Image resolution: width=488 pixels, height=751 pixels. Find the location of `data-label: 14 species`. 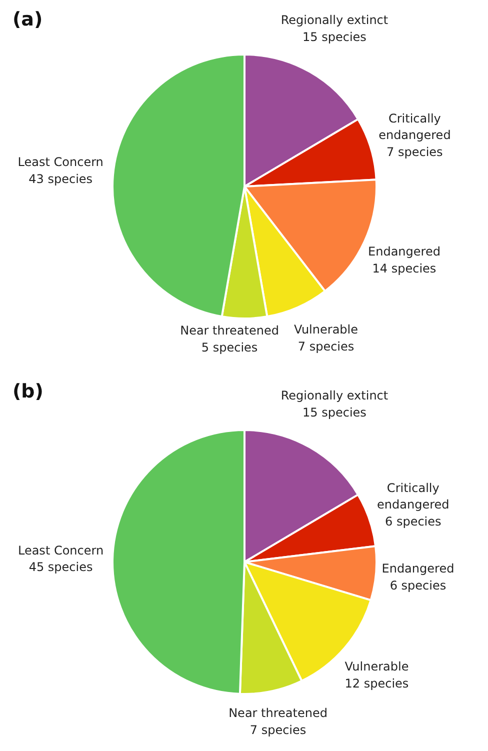

data-label: 14 species is located at coordinates (404, 268).